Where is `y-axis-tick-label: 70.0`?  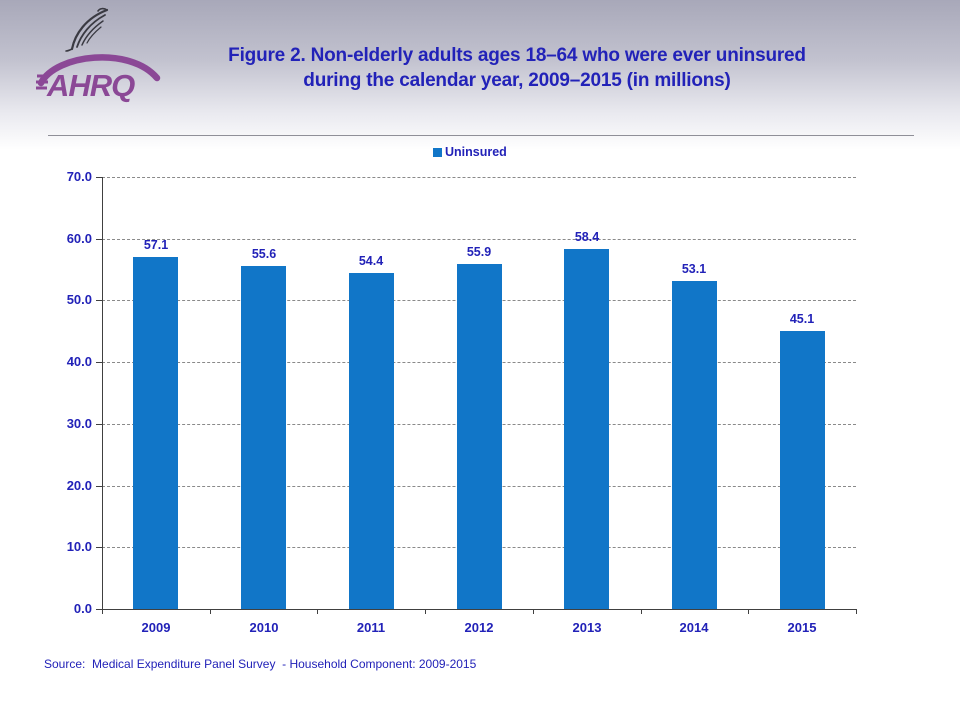 y-axis-tick-label: 70.0 is located at coordinates (79, 176).